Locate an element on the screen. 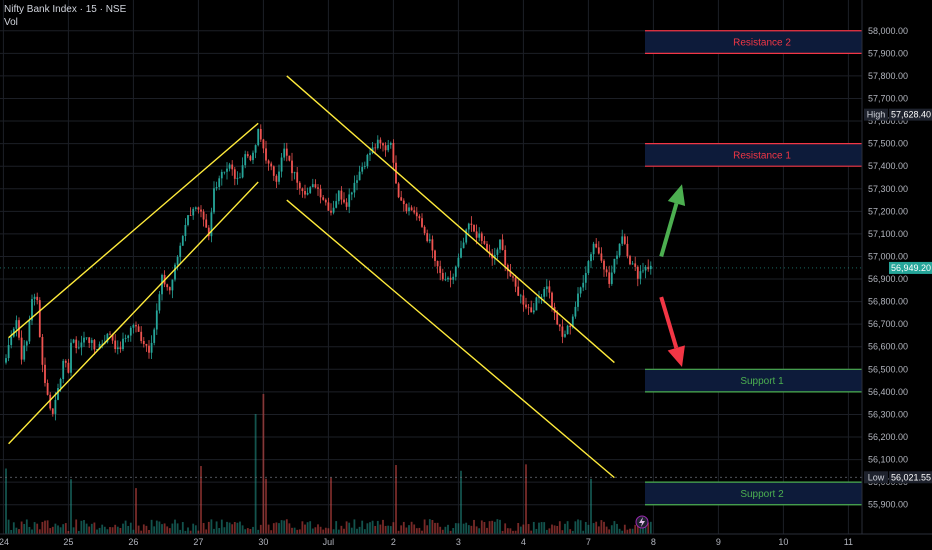  time-tick-label: 27 is located at coordinates (198, 542).